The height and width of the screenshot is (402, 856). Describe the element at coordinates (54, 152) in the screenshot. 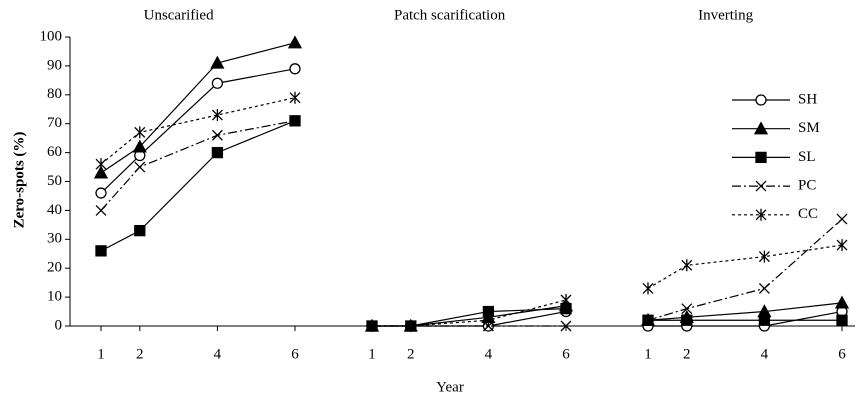

I see `y-tick-label: 60` at that location.